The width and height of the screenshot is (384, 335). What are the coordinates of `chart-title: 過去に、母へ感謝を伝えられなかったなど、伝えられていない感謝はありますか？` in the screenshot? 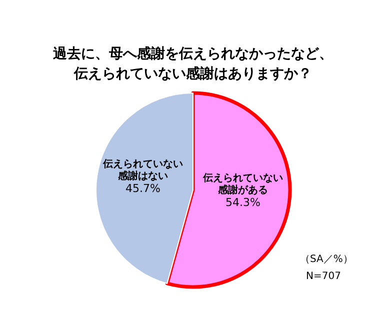 It's located at (193, 64).